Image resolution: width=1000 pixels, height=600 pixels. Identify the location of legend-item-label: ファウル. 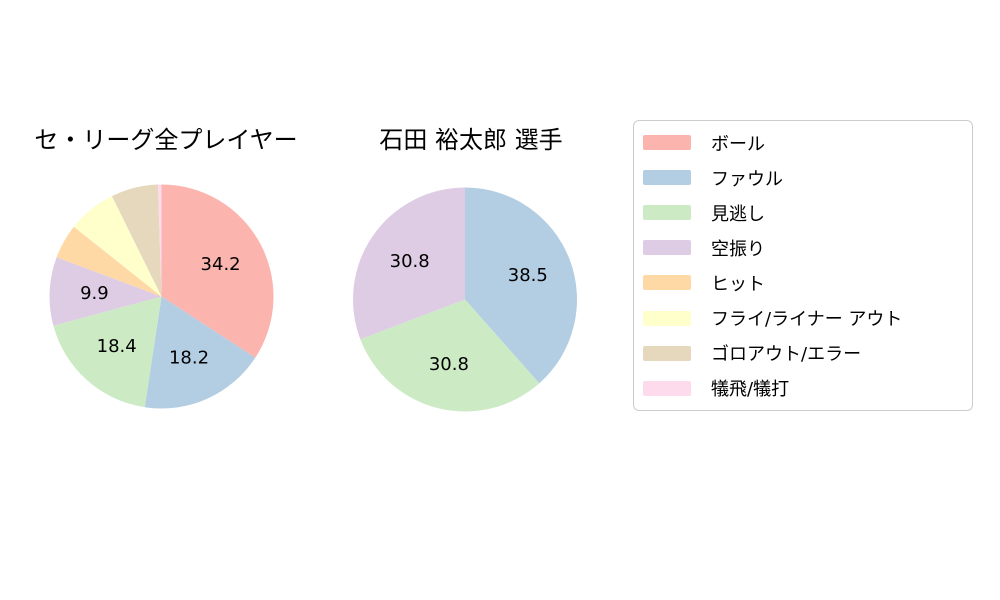
(747, 179).